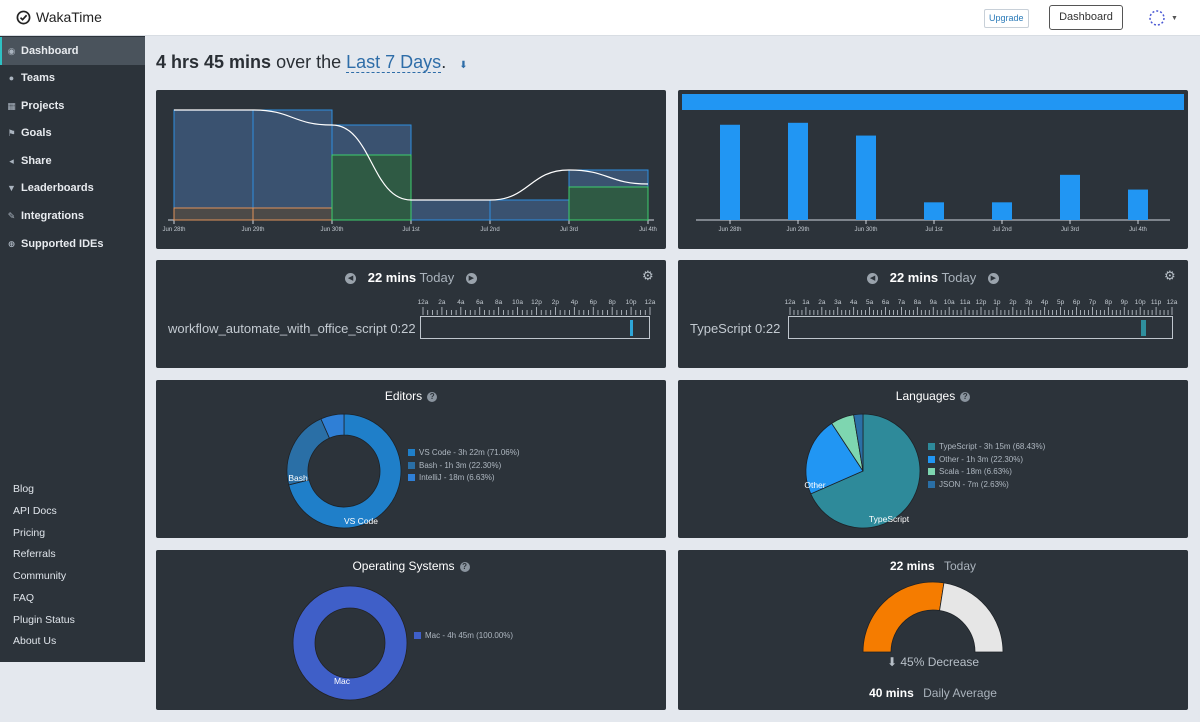  Describe the element at coordinates (971, 617) in the screenshot. I see `gauge-remaining` at that location.